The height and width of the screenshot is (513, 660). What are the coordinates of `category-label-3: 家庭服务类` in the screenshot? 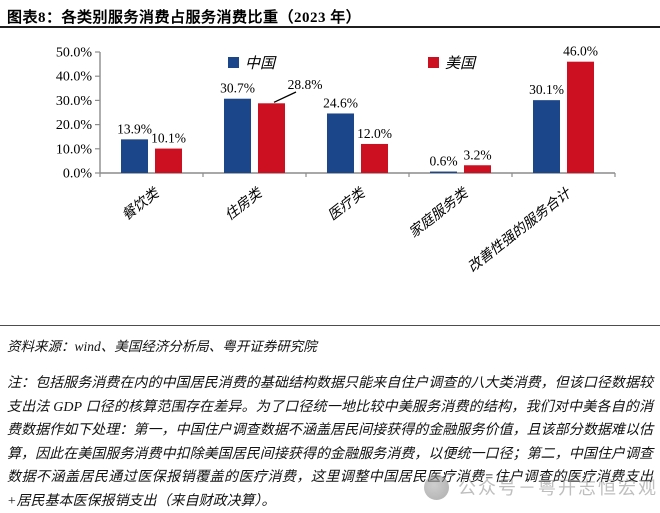 It's located at (439, 212).